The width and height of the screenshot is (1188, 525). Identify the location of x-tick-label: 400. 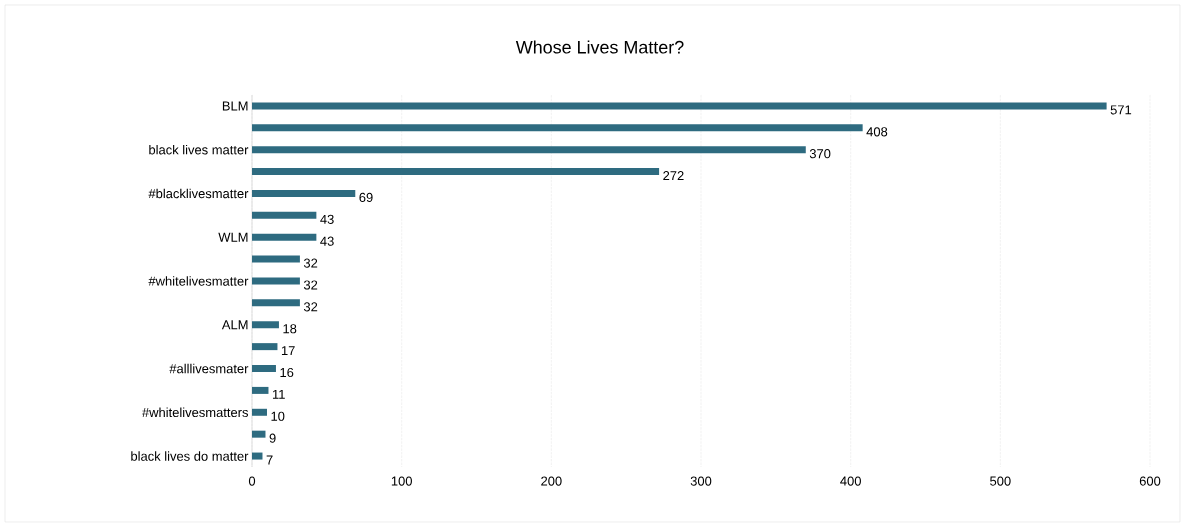
(850, 481).